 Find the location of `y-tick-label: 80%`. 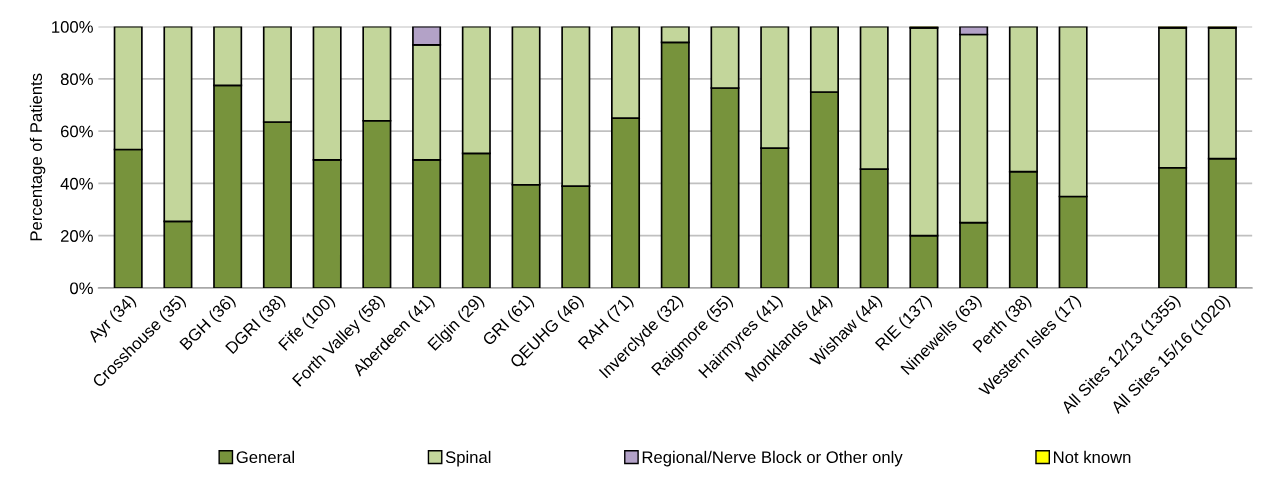

y-tick-label: 80% is located at coordinates (76, 79).